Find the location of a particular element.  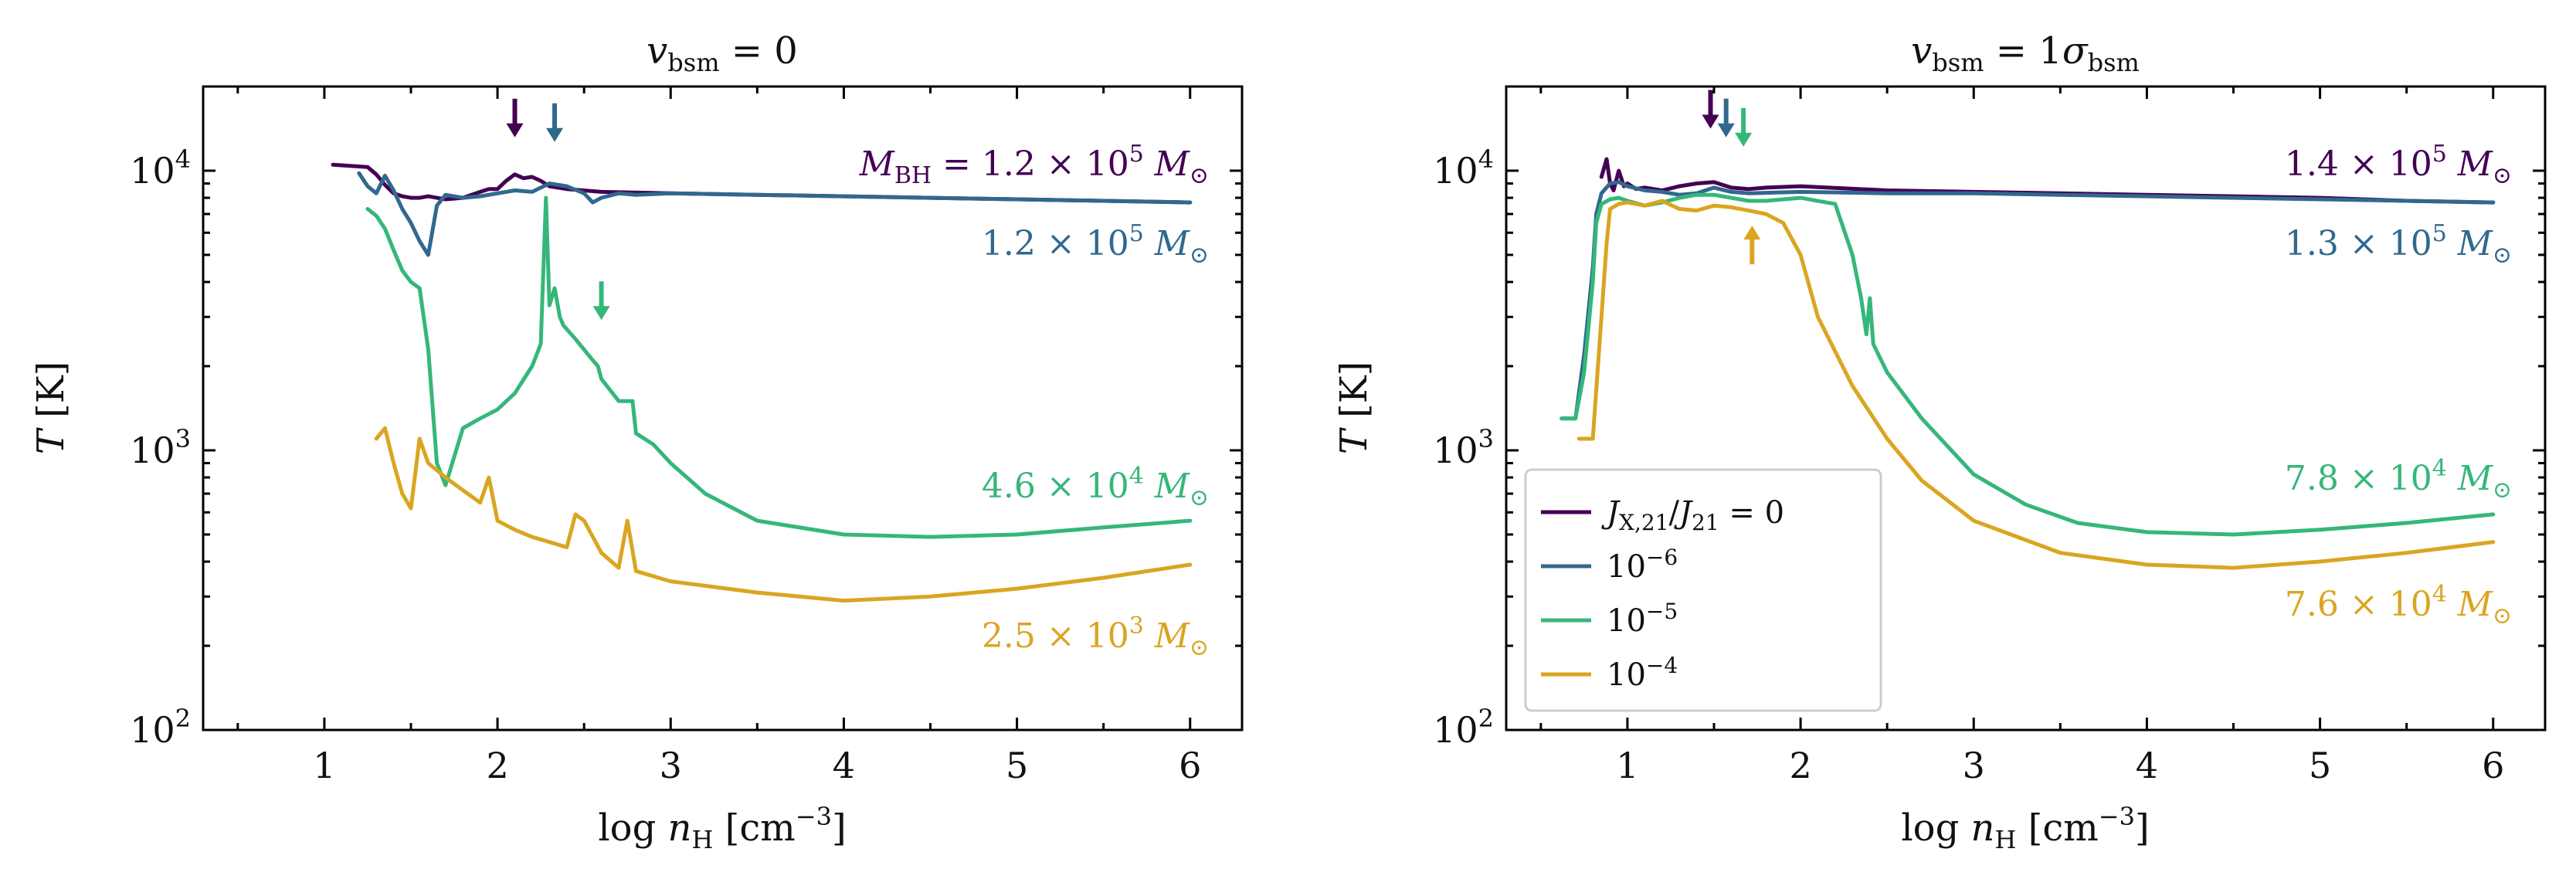

mass-annotation: 2.5 × 103 M⊙ is located at coordinates (1095, 637).